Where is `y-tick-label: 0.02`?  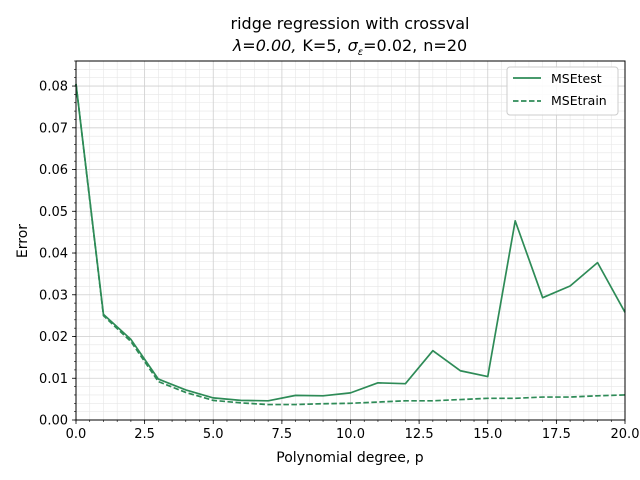 y-tick-label: 0.02 is located at coordinates (53, 337).